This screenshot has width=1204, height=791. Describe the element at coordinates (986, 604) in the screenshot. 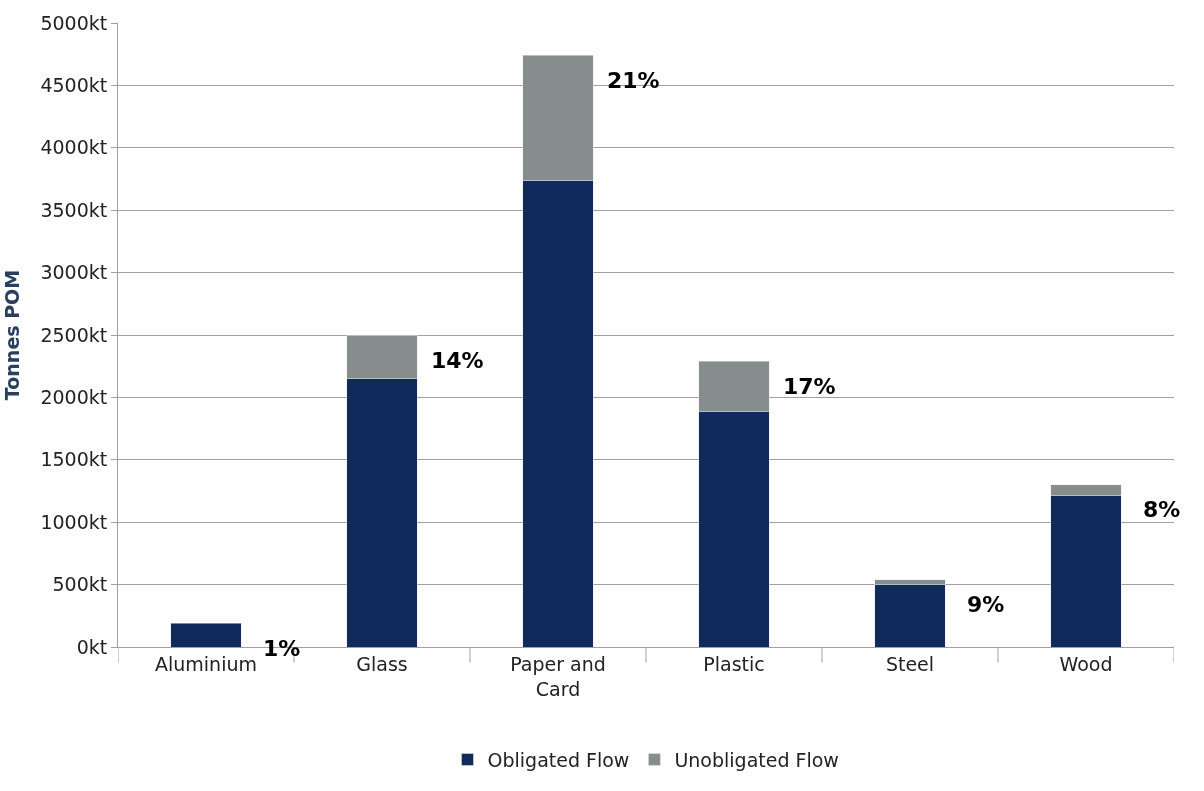

I see `annotation: 9%` at that location.